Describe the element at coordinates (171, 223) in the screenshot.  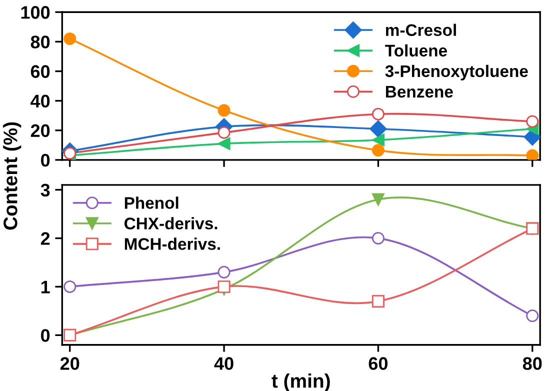
I see `legend-label: CHX-derivs.` at that location.